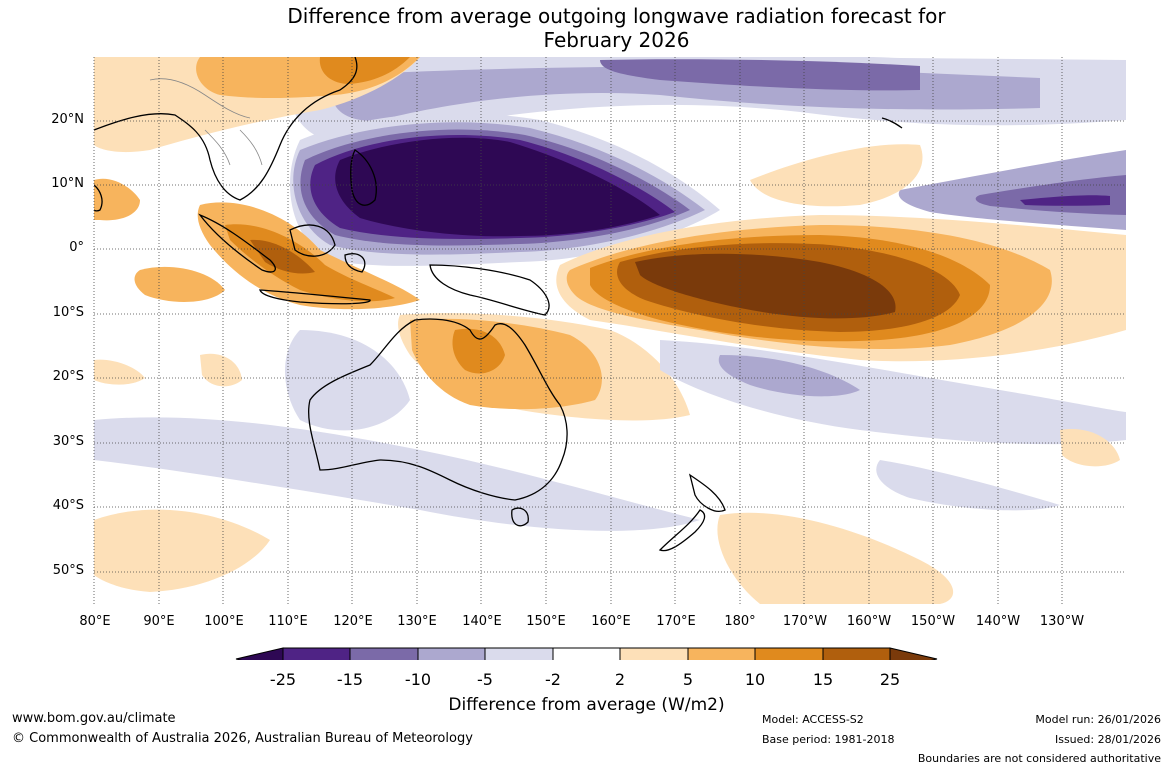  I want to click on colorbar-label: -15, so click(350, 679).